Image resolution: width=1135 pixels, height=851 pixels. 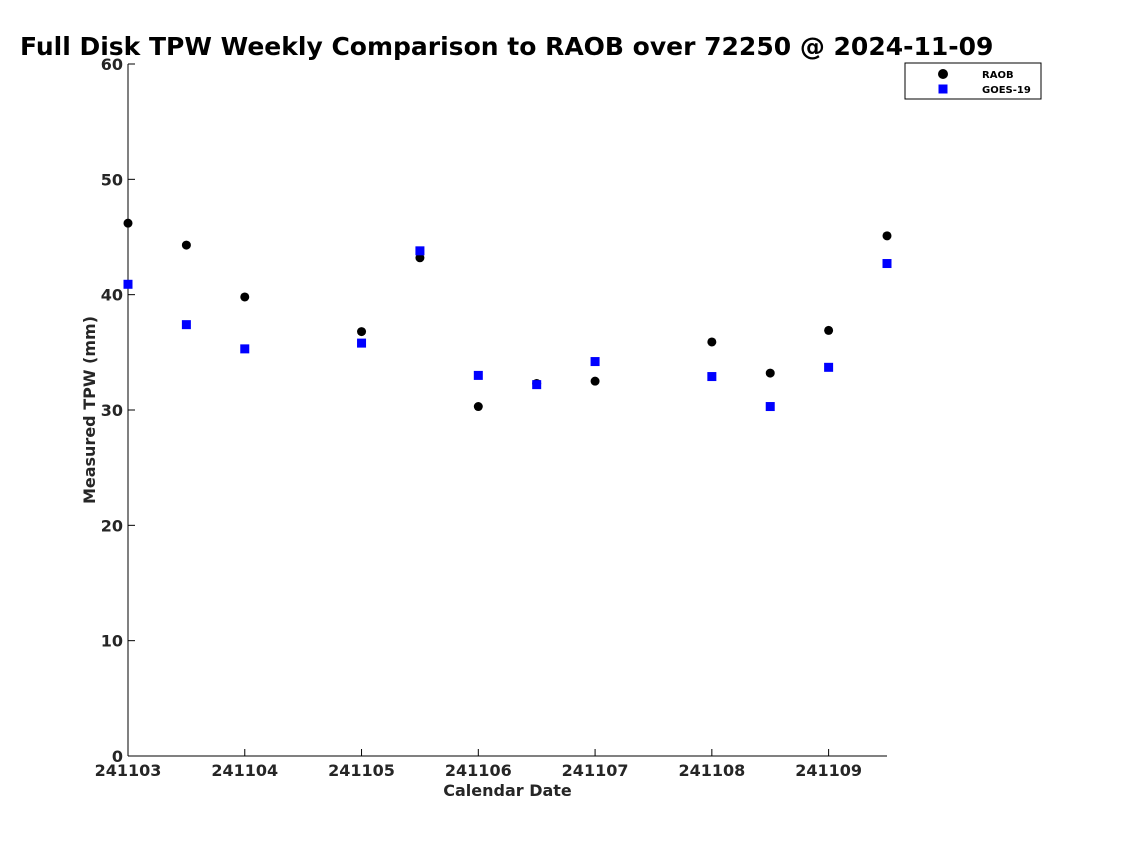 I want to click on y-axis-label: Measured TPW (mm), so click(x=89, y=410).